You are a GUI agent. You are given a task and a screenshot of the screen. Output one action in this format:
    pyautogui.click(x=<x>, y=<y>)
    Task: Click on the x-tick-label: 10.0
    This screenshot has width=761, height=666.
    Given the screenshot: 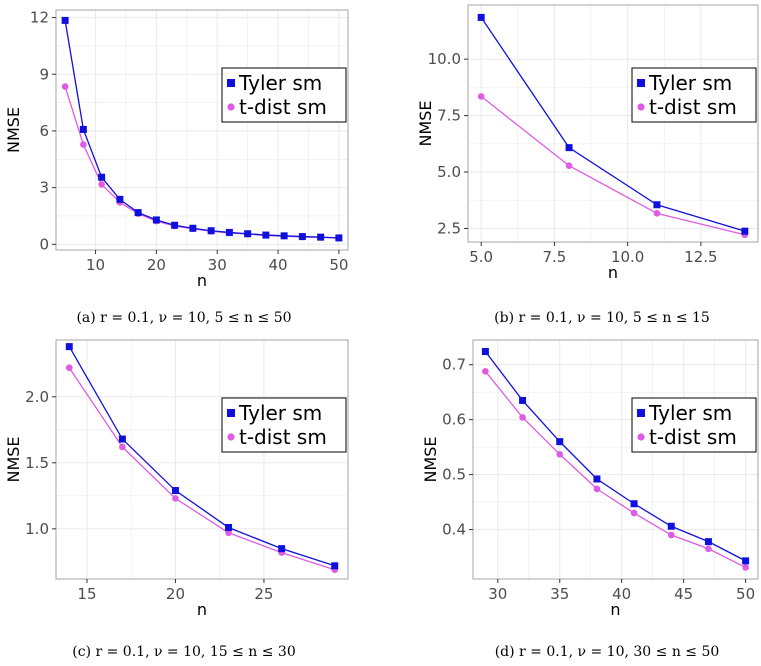 What is the action you would take?
    pyautogui.click(x=627, y=257)
    